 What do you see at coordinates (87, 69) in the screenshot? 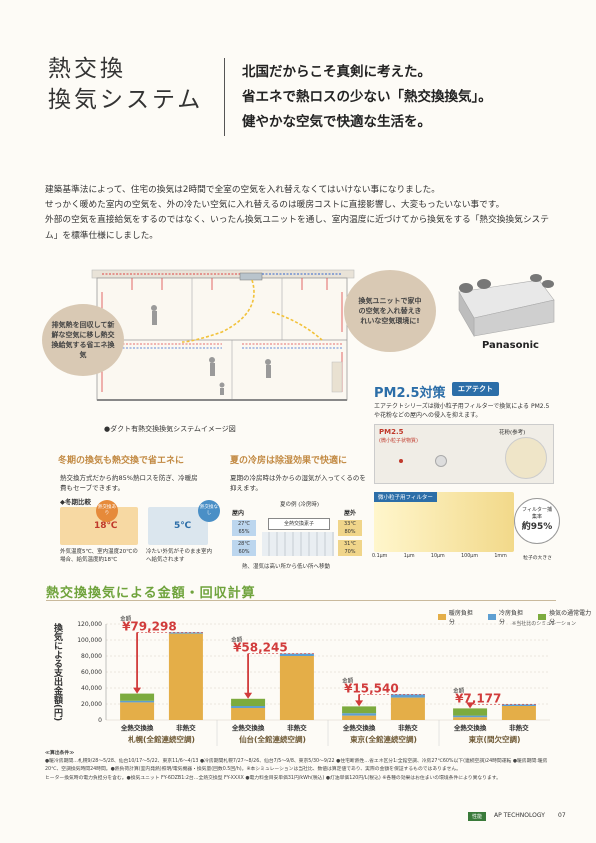
I see `title-line-1: 熱交換` at bounding box center [87, 69].